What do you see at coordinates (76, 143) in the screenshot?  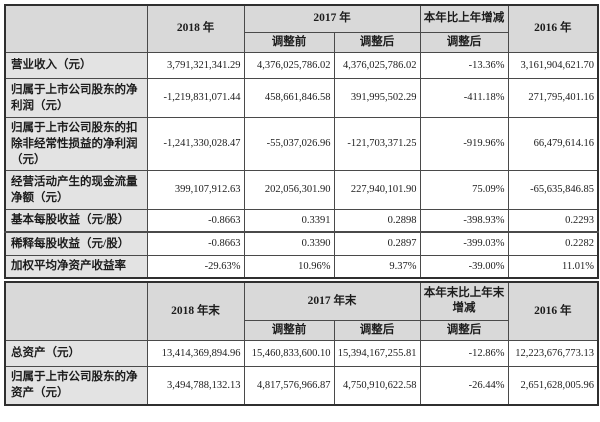 I see `row-label: 归属于上市公司股东的扣除非经常性损益的净利润（元）` at bounding box center [76, 143].